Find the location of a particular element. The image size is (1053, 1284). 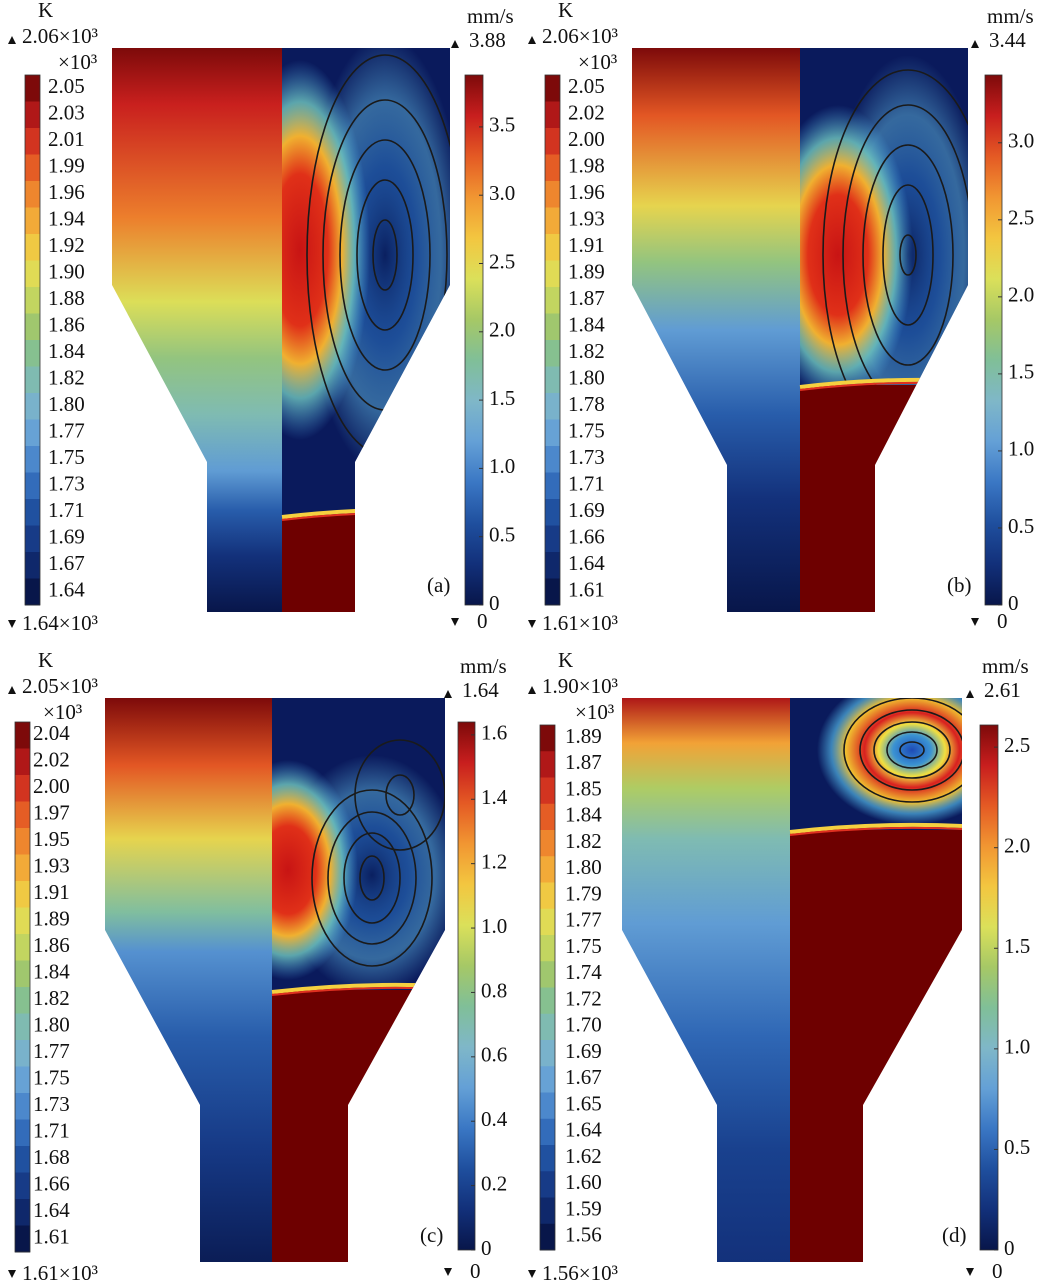

velocity-tick-label: 3.5 is located at coordinates (502, 125).